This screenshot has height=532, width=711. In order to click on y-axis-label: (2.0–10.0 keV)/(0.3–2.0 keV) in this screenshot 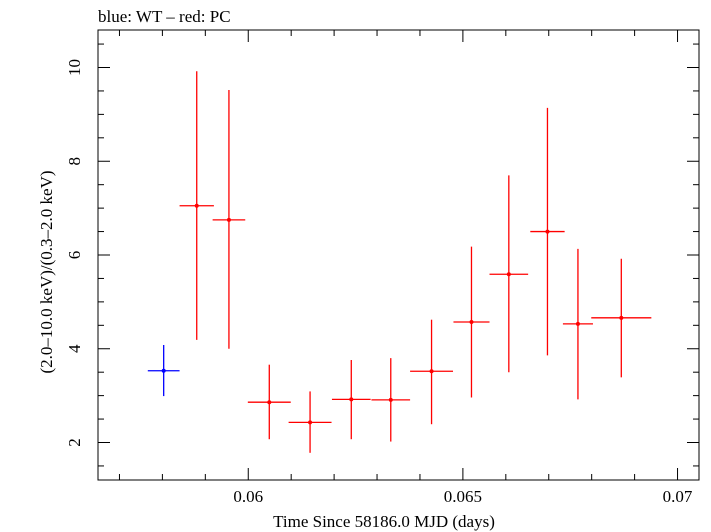, I will do `click(46, 271)`.